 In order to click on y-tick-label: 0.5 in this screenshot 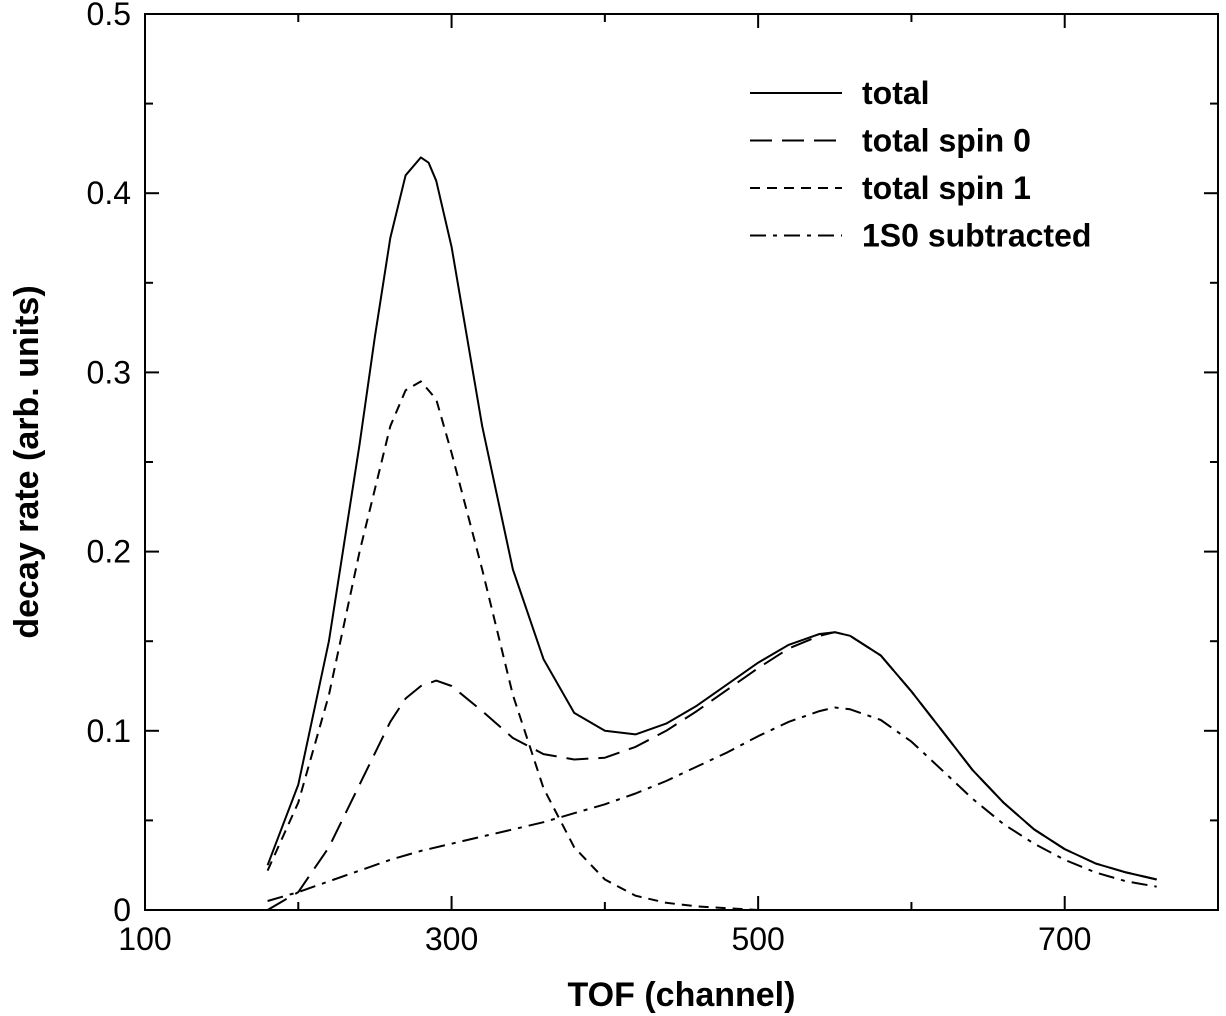, I will do `click(109, 16)`.